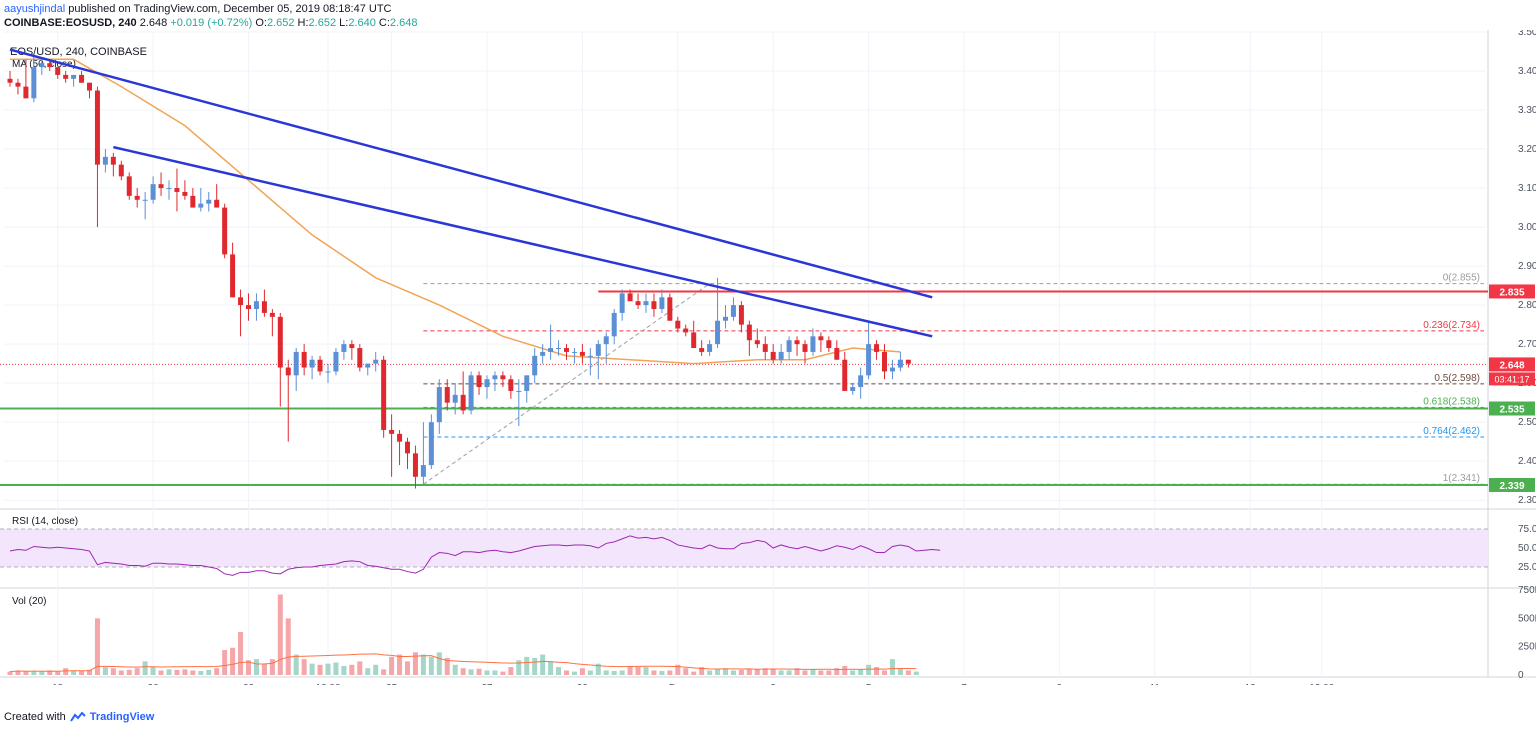 This screenshot has height=729, width=1536. Describe the element at coordinates (303, 23) in the screenshot. I see `high-label: H:` at that location.